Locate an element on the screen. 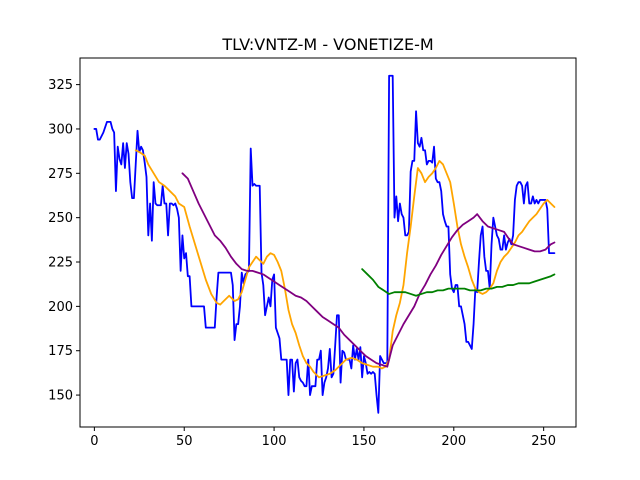 The width and height of the screenshot is (640, 480). x-tick-label: 150 is located at coordinates (364, 441).